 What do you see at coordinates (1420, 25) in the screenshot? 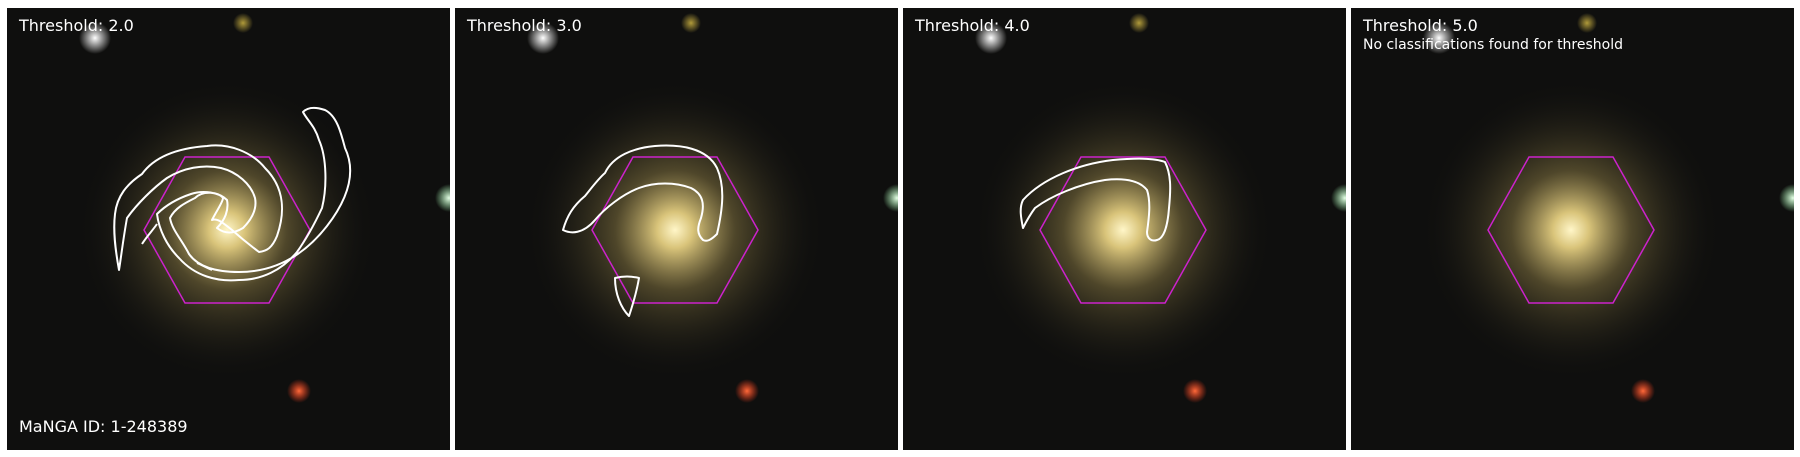
I see `threshold-label: Threshold: 5.0` at bounding box center [1420, 25].